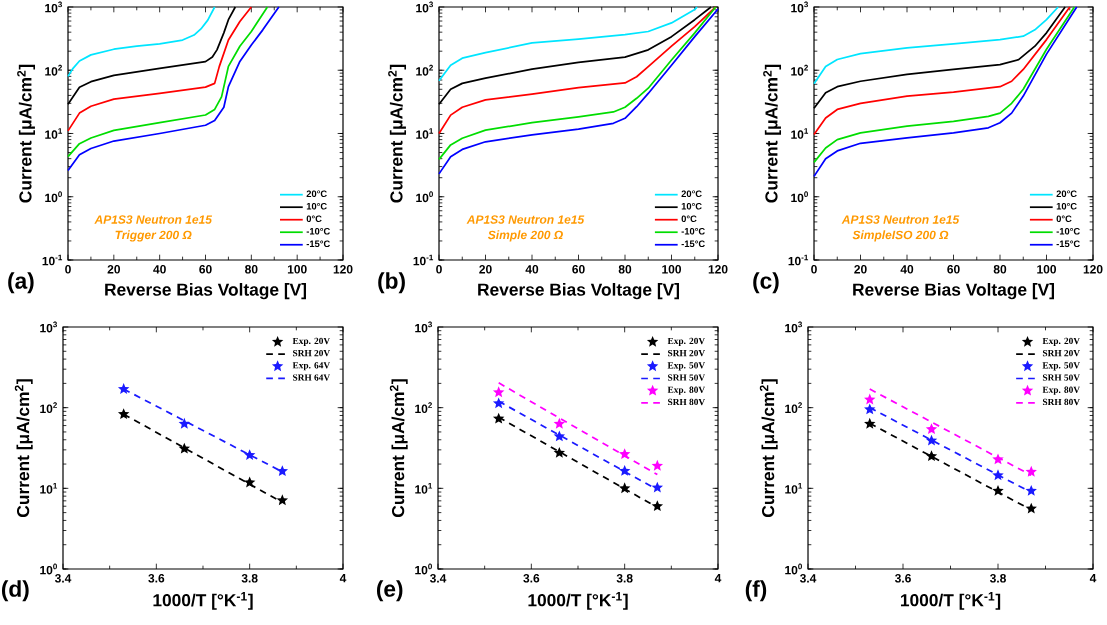  What do you see at coordinates (1061, 366) in the screenshot?
I see `legend-label: Exp. 50V` at bounding box center [1061, 366].